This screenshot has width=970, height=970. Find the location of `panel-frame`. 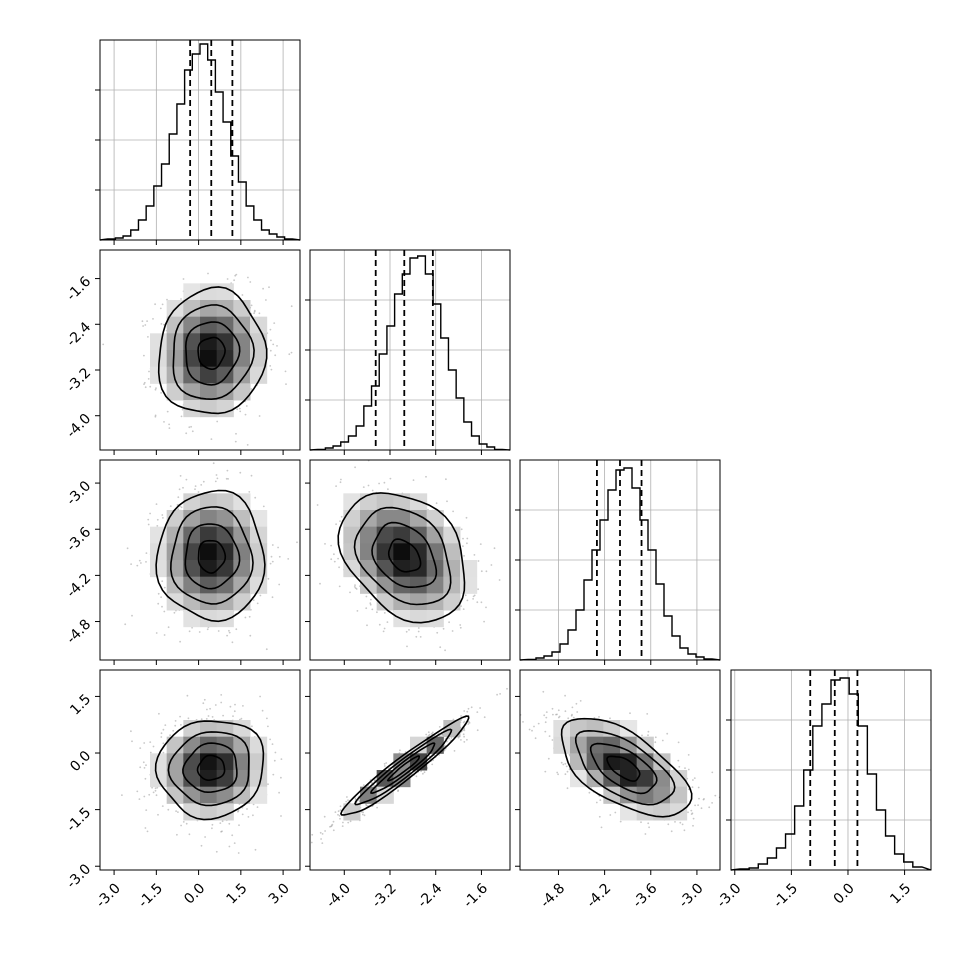

panel-frame is located at coordinates (200, 560).